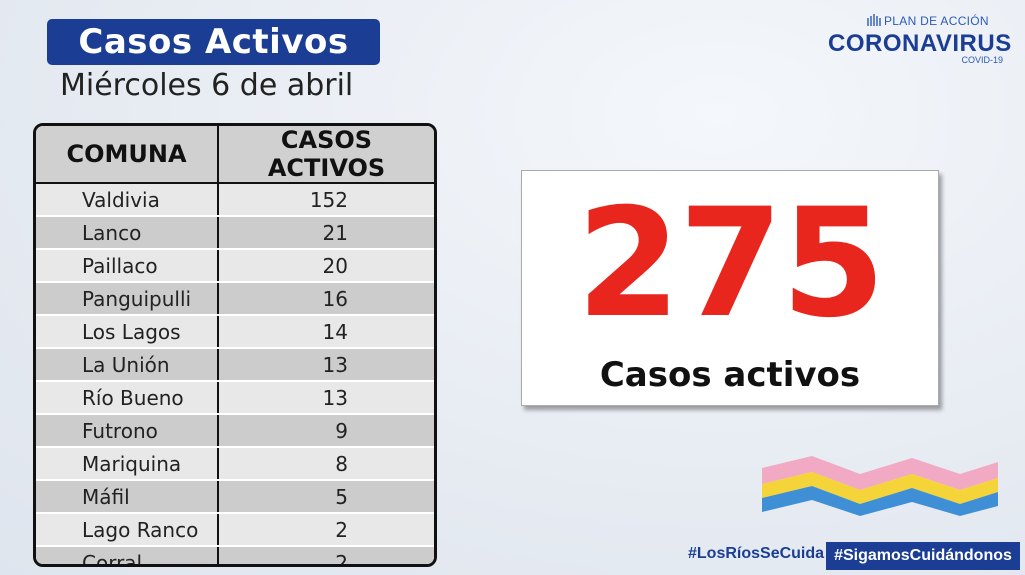  I want to click on table-row: Paillaco 20, so click(235, 266).